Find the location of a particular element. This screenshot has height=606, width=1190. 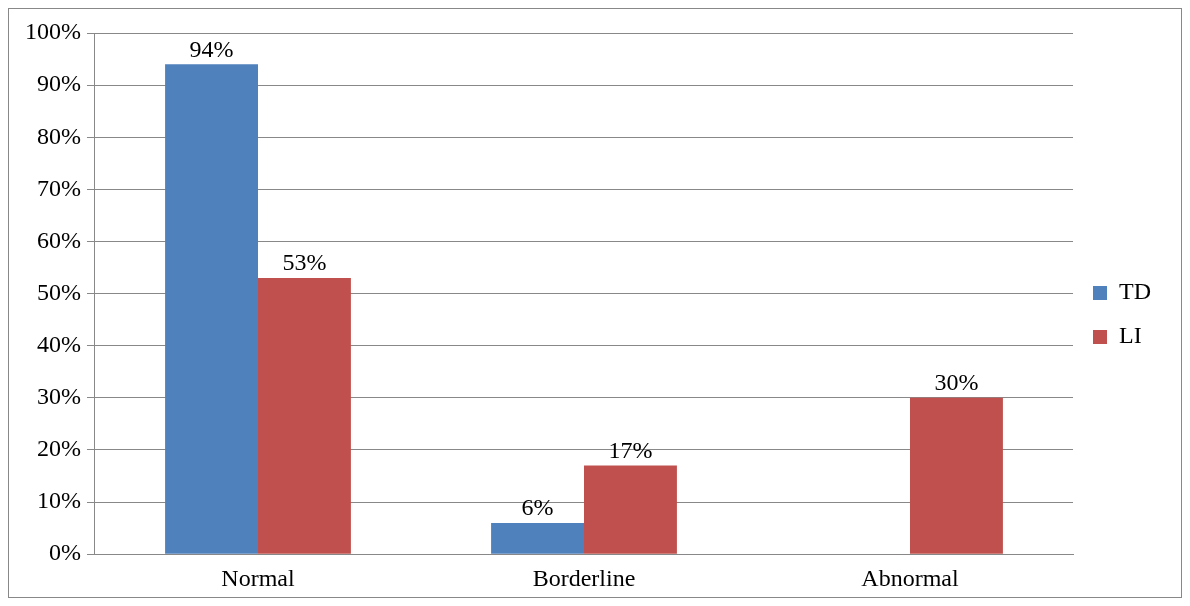

y-tick-label: 100% is located at coordinates (52, 31).